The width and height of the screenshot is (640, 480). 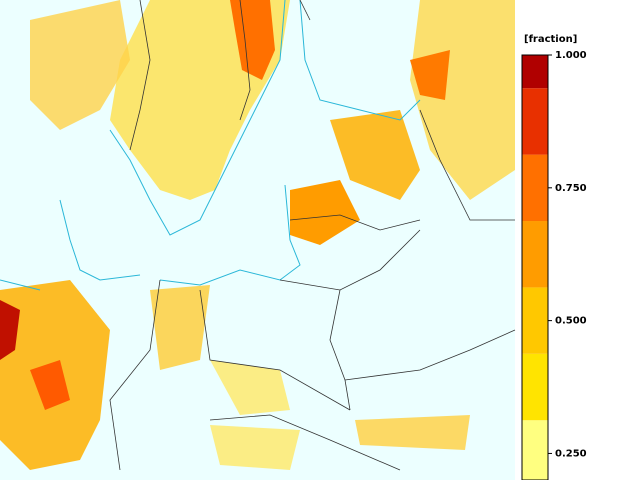 I want to click on colorbar: [fraction], so click(x=550, y=39).